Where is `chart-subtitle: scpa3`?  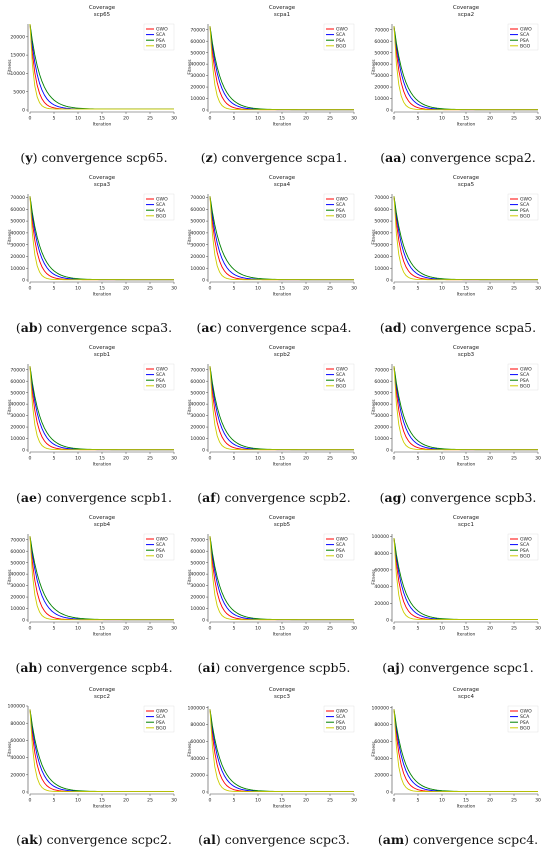
chart-subtitle: scpa3 is located at coordinates (102, 185).